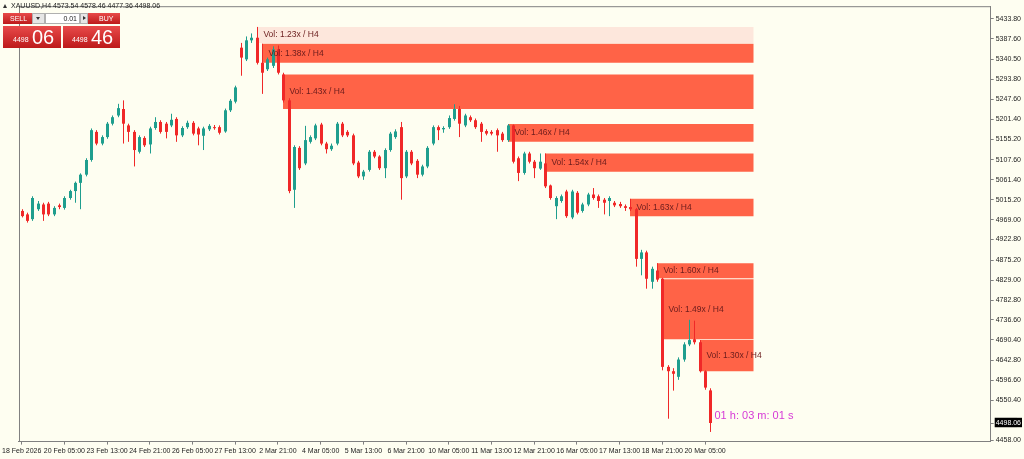 Image resolution: width=1024 pixels, height=459 pixels. What do you see at coordinates (754, 415) in the screenshot?
I see `annotation: 01 h: 03 m: 01 s` at bounding box center [754, 415].